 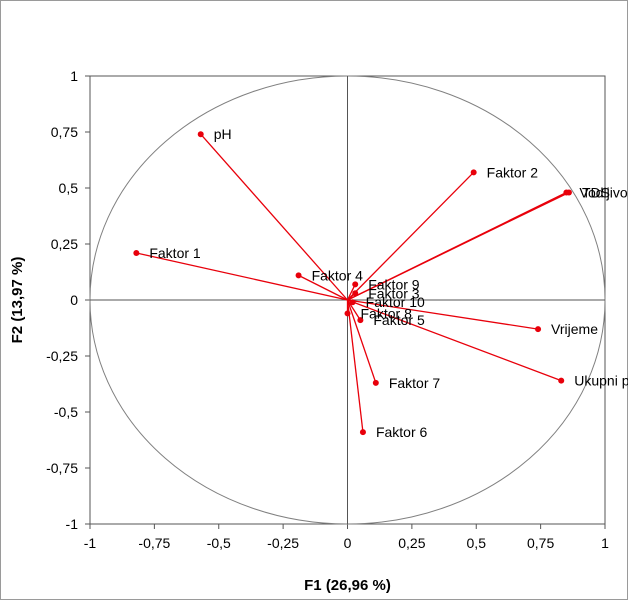 What do you see at coordinates (338, 275) in the screenshot?
I see `point-label: Faktor 4` at bounding box center [338, 275].